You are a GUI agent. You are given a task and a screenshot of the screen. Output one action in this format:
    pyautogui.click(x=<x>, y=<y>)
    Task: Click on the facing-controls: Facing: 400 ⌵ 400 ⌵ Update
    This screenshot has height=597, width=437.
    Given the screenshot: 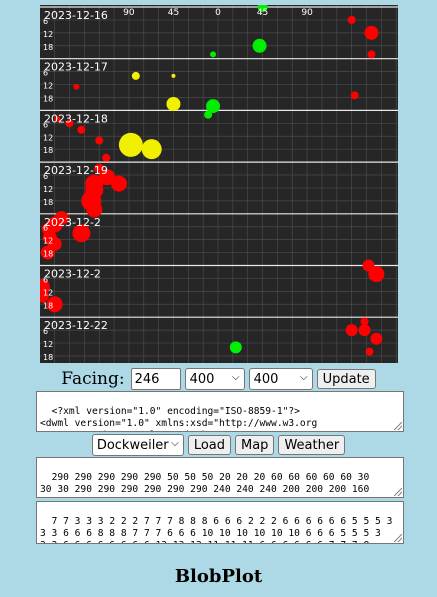 What is the action you would take?
    pyautogui.click(x=218, y=379)
    